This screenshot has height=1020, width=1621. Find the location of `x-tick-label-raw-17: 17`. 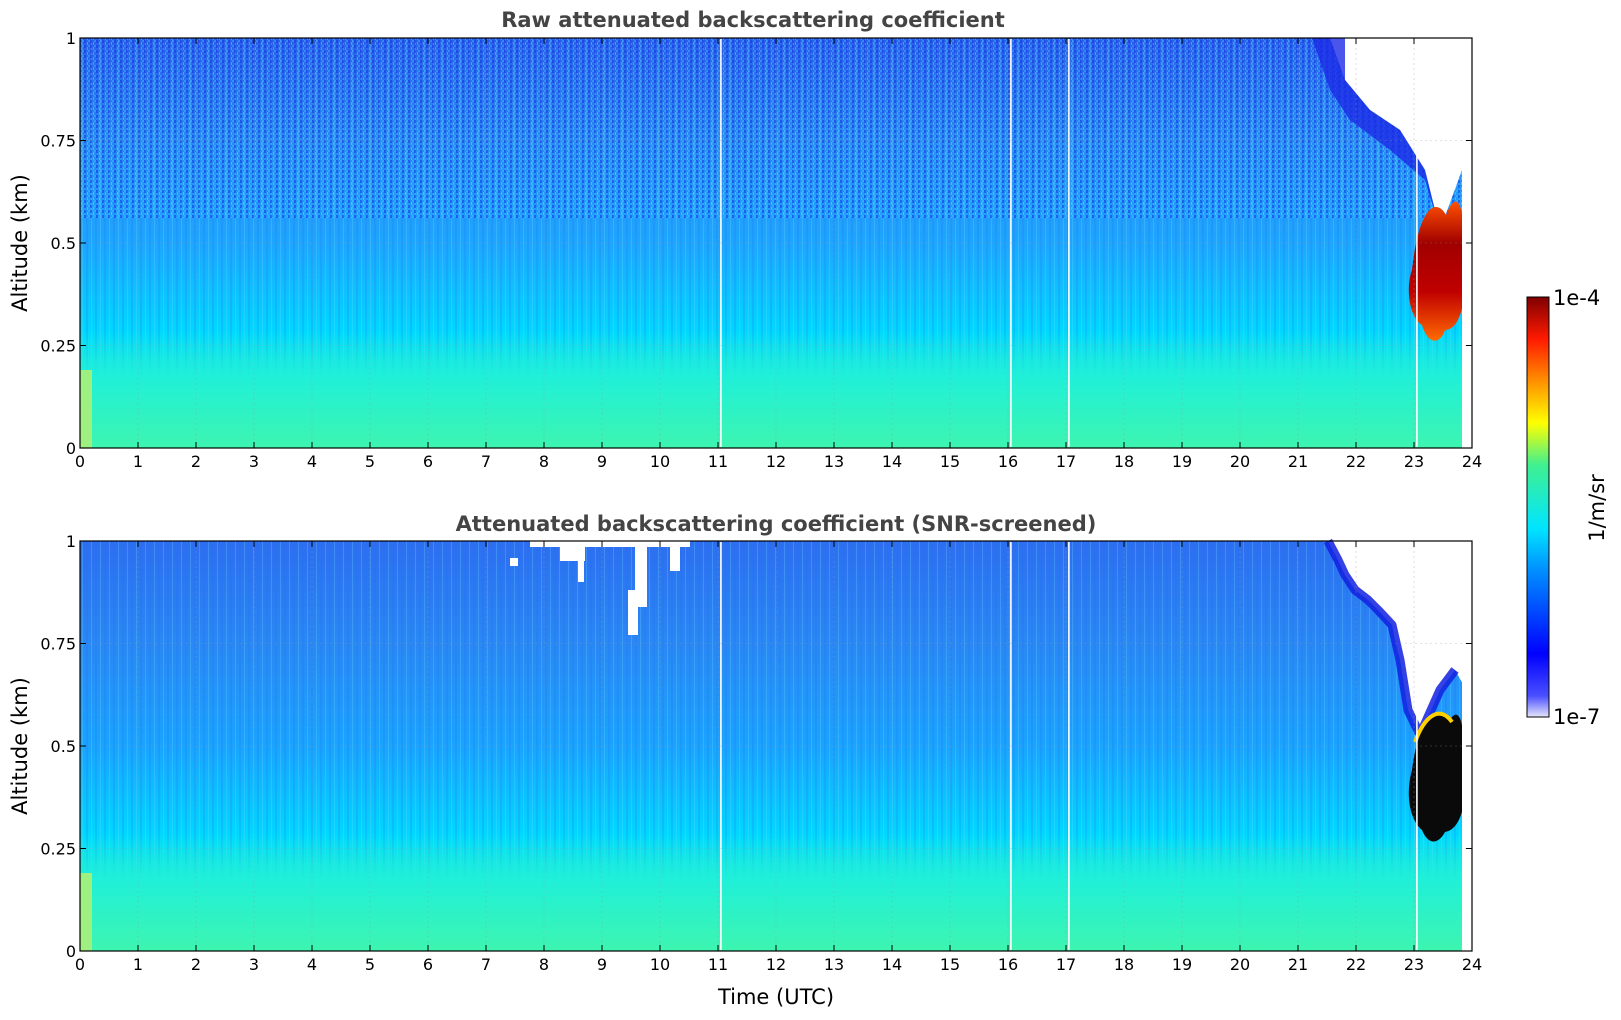

x-tick-label-raw-17: 17 is located at coordinates (1066, 461).